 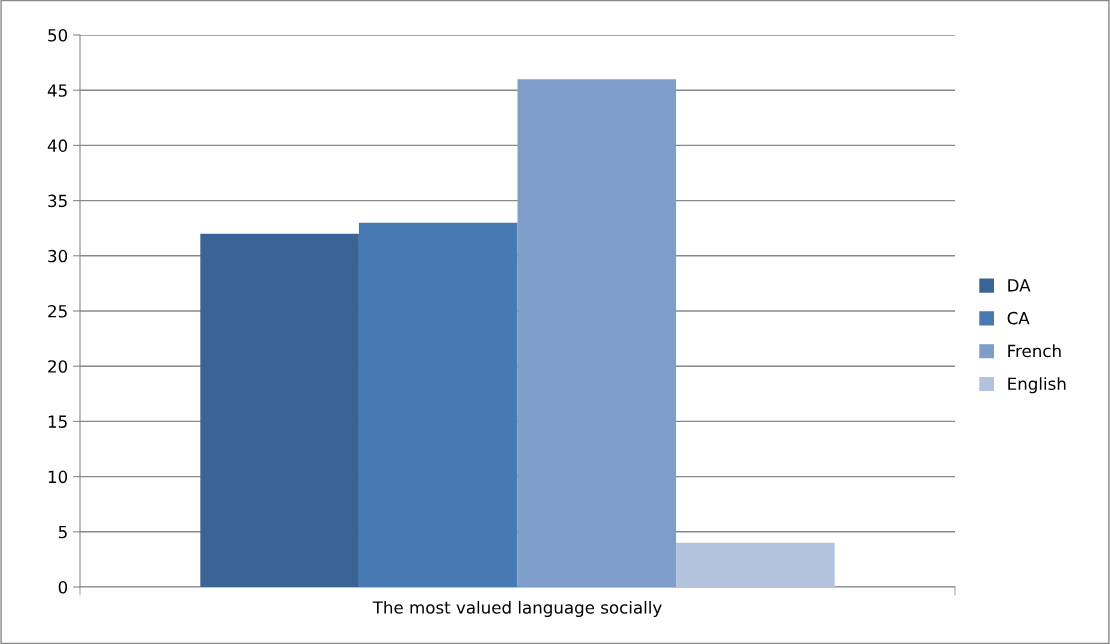 I want to click on y-tick-label: 35, so click(x=57, y=201).